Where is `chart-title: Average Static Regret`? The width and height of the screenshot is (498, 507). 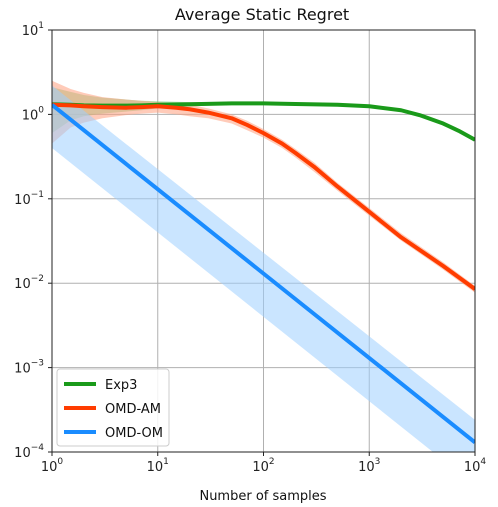
chart-title: Average Static Regret is located at coordinates (262, 14).